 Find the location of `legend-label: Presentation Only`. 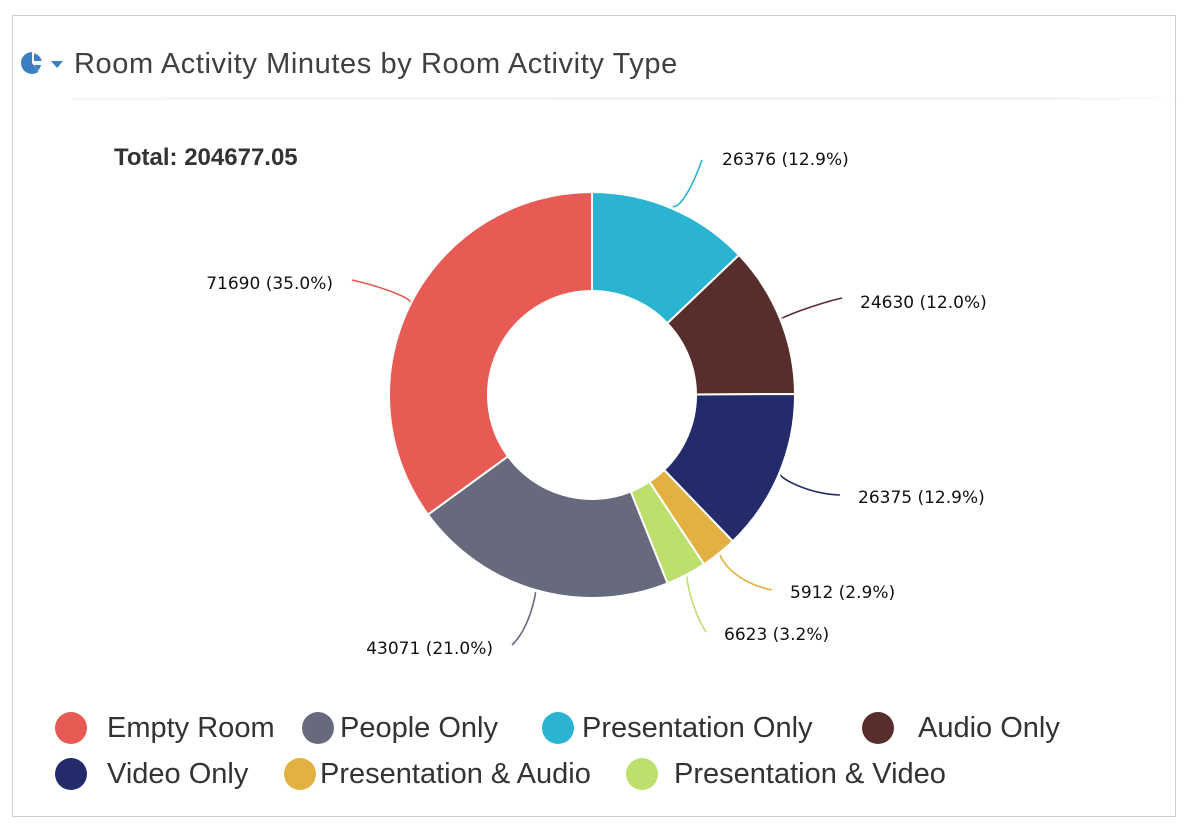

legend-label: Presentation Only is located at coordinates (697, 727).